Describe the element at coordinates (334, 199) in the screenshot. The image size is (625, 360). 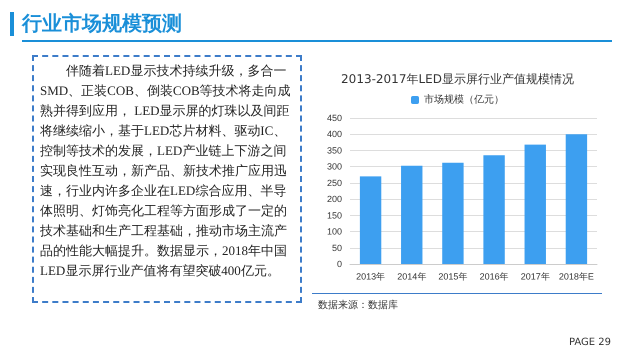
I see `y-tick-label: 200` at that location.